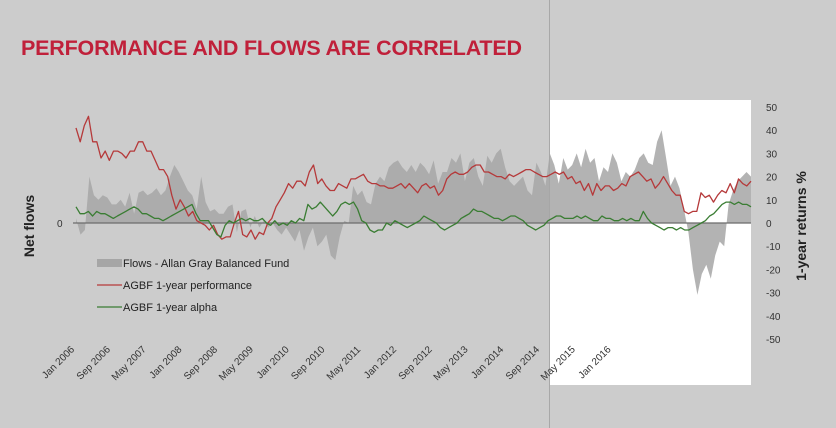 The image size is (836, 428). I want to click on legend-label-performance: AGBF 1-year performance, so click(187, 286).